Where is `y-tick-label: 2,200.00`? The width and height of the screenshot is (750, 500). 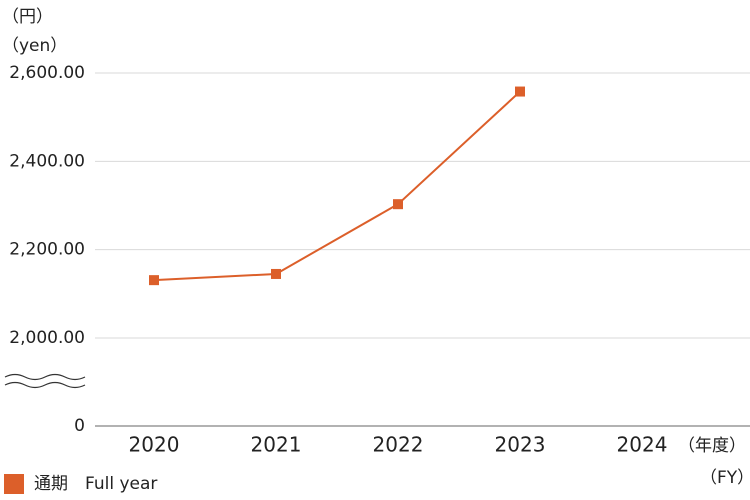 y-tick-label: 2,200.00 is located at coordinates (47, 250).